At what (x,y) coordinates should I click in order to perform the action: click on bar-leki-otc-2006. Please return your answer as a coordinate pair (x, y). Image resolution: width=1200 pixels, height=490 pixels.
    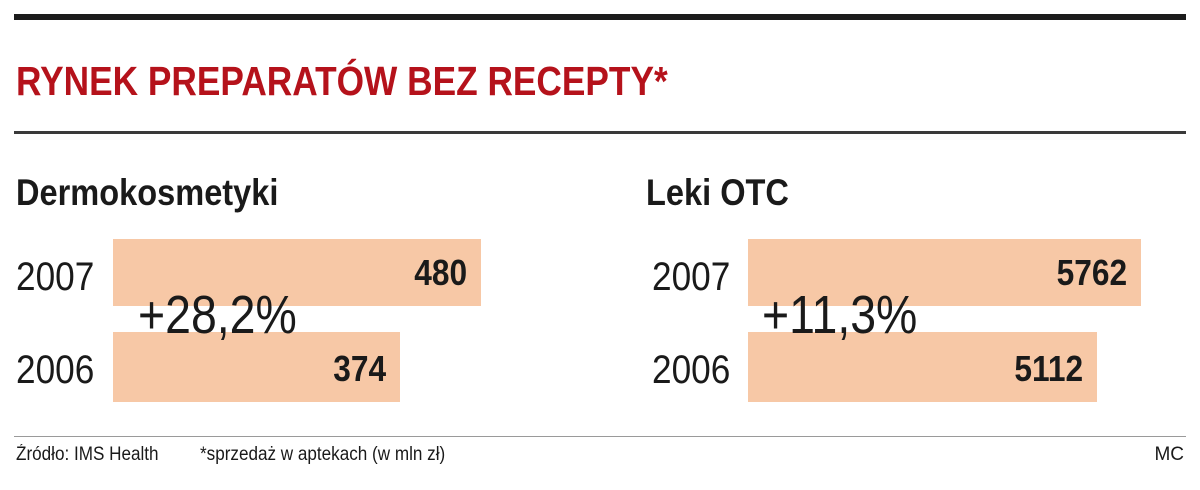
    Looking at the image, I should click on (922, 367).